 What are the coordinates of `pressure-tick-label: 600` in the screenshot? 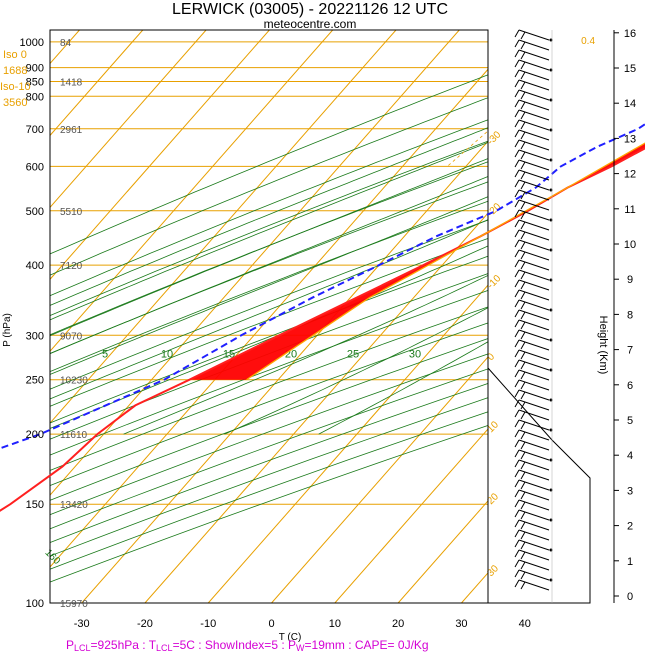 It's located at (35, 167).